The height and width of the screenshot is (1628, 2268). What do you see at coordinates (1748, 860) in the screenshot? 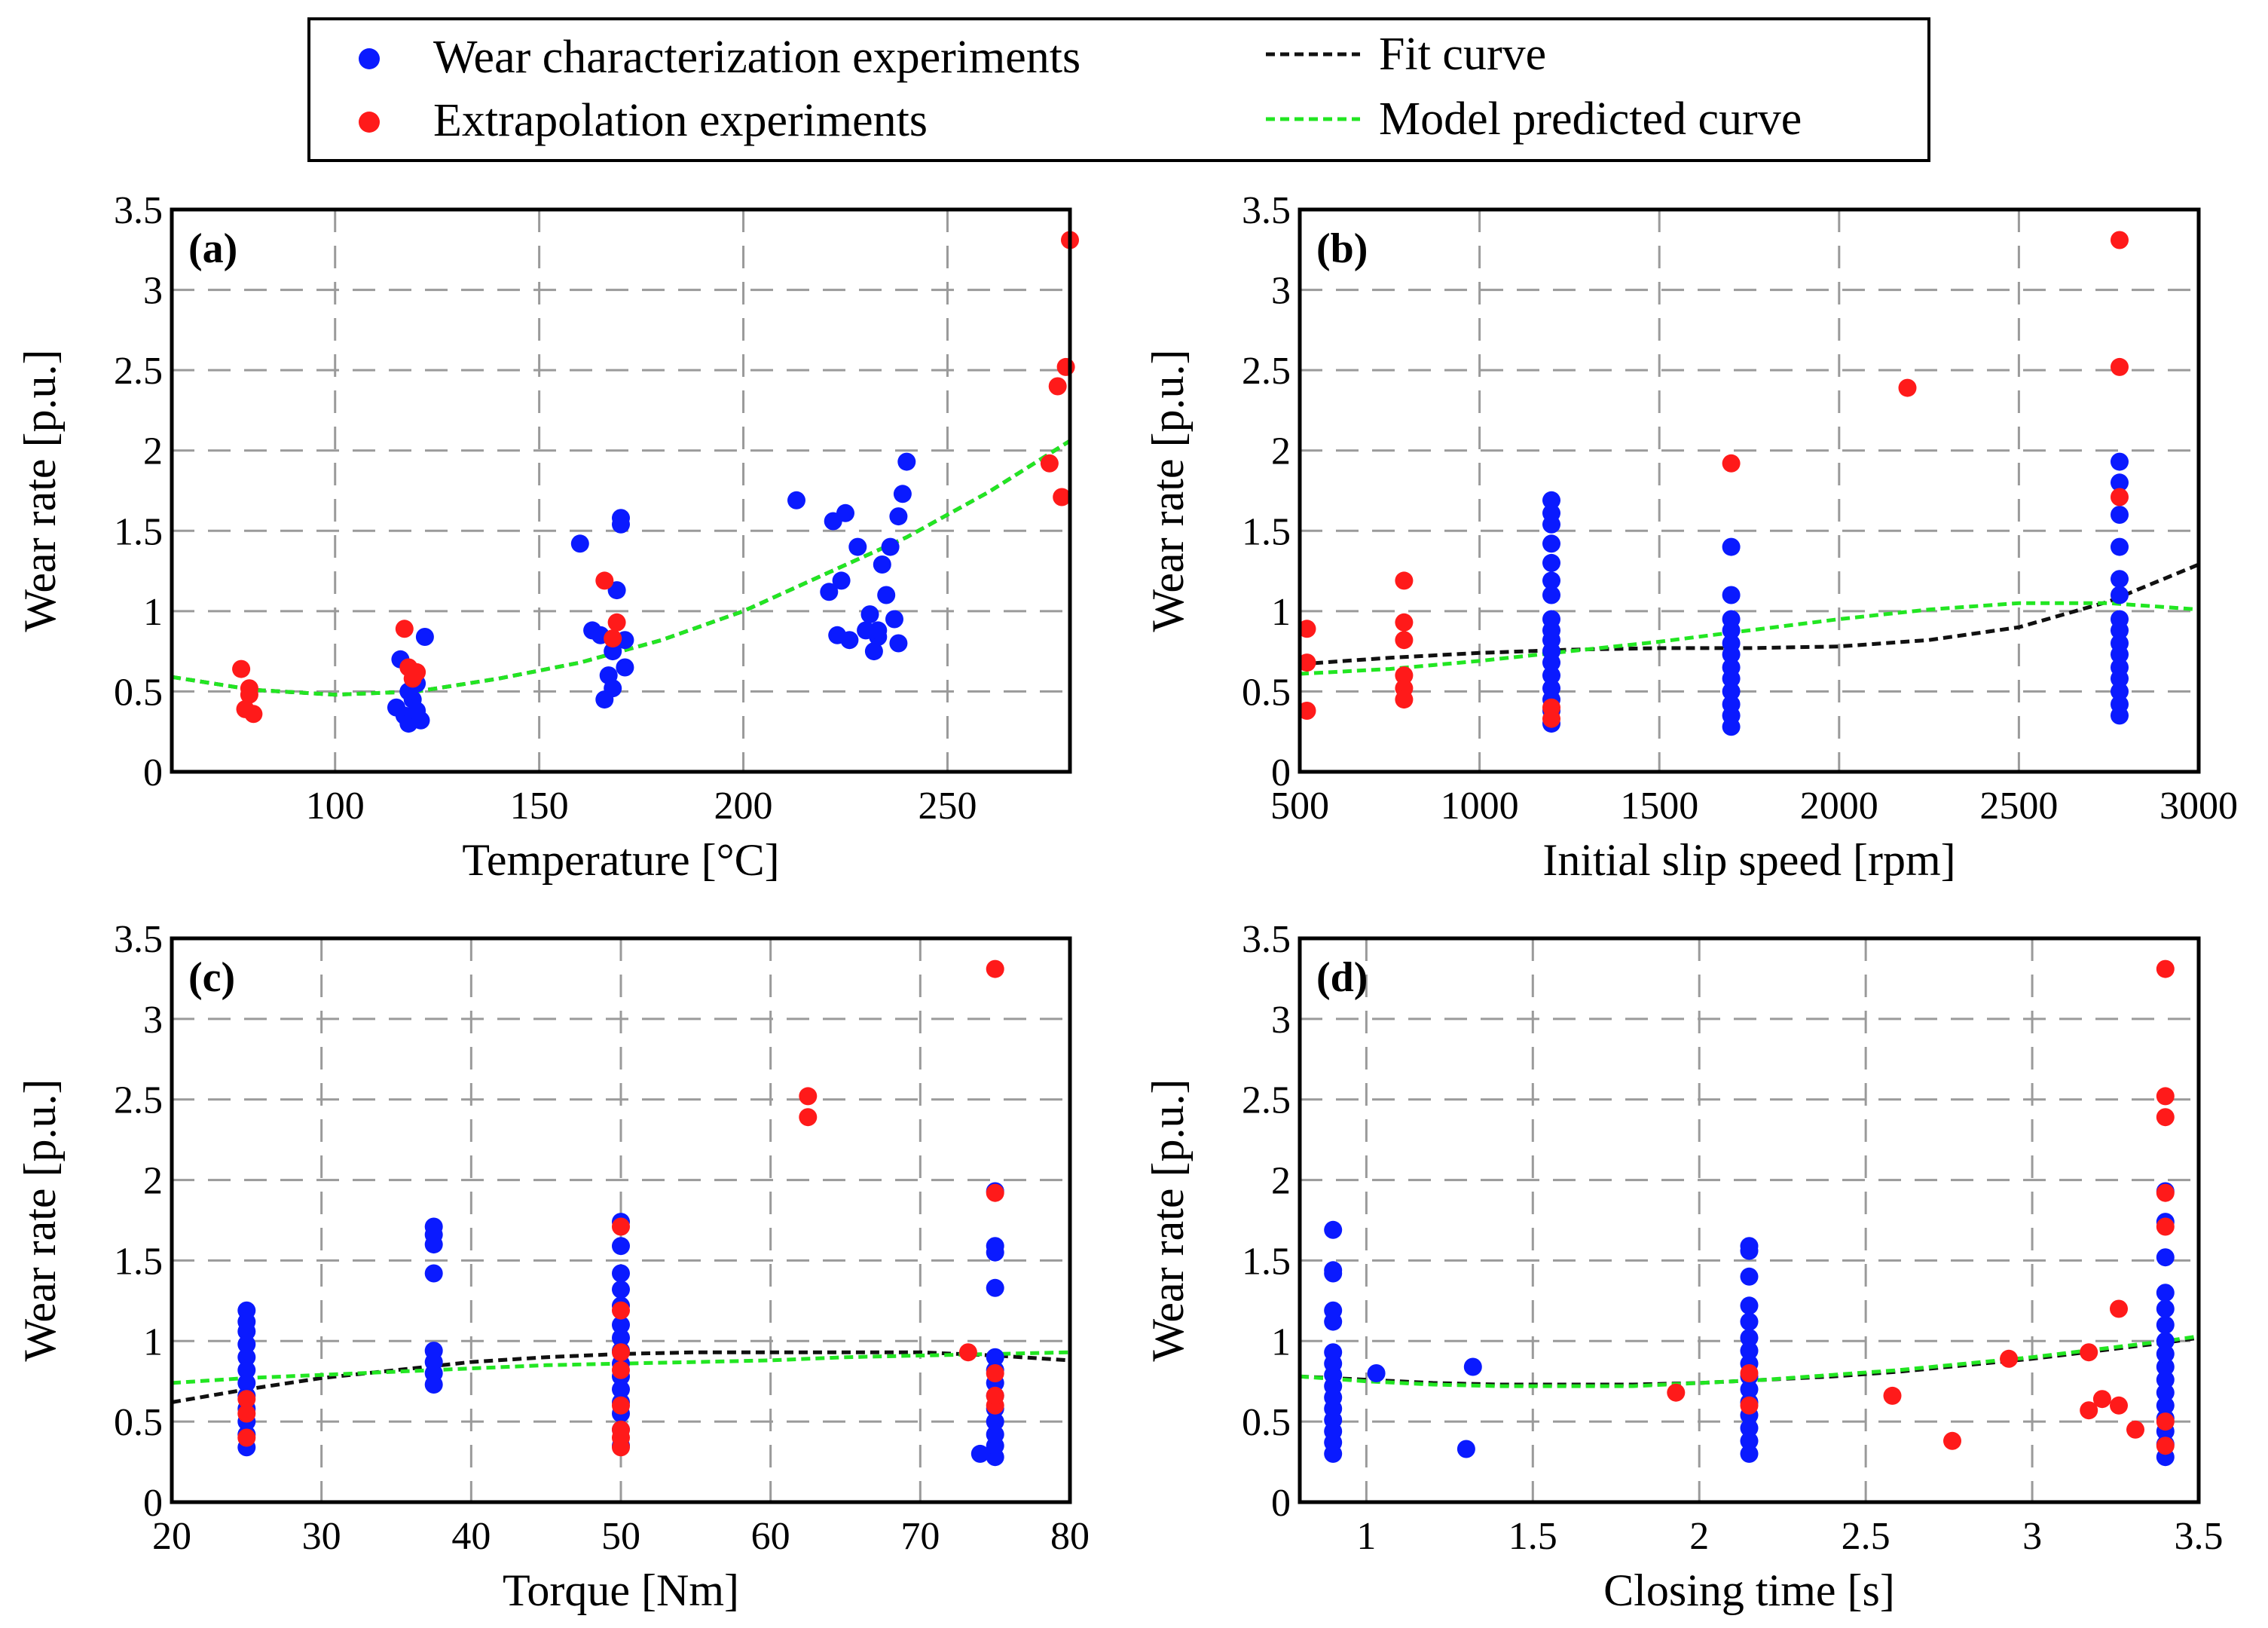
I see `x-axis-label-b: Initial slip speed [rpm]` at bounding box center [1748, 860].